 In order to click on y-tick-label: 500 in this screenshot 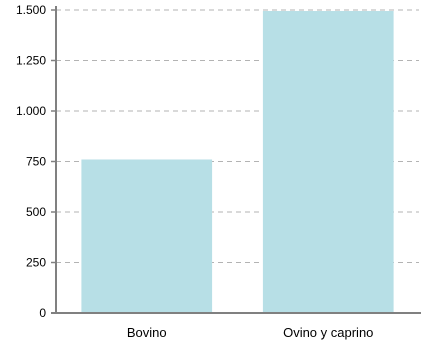, I will do `click(36, 212)`.